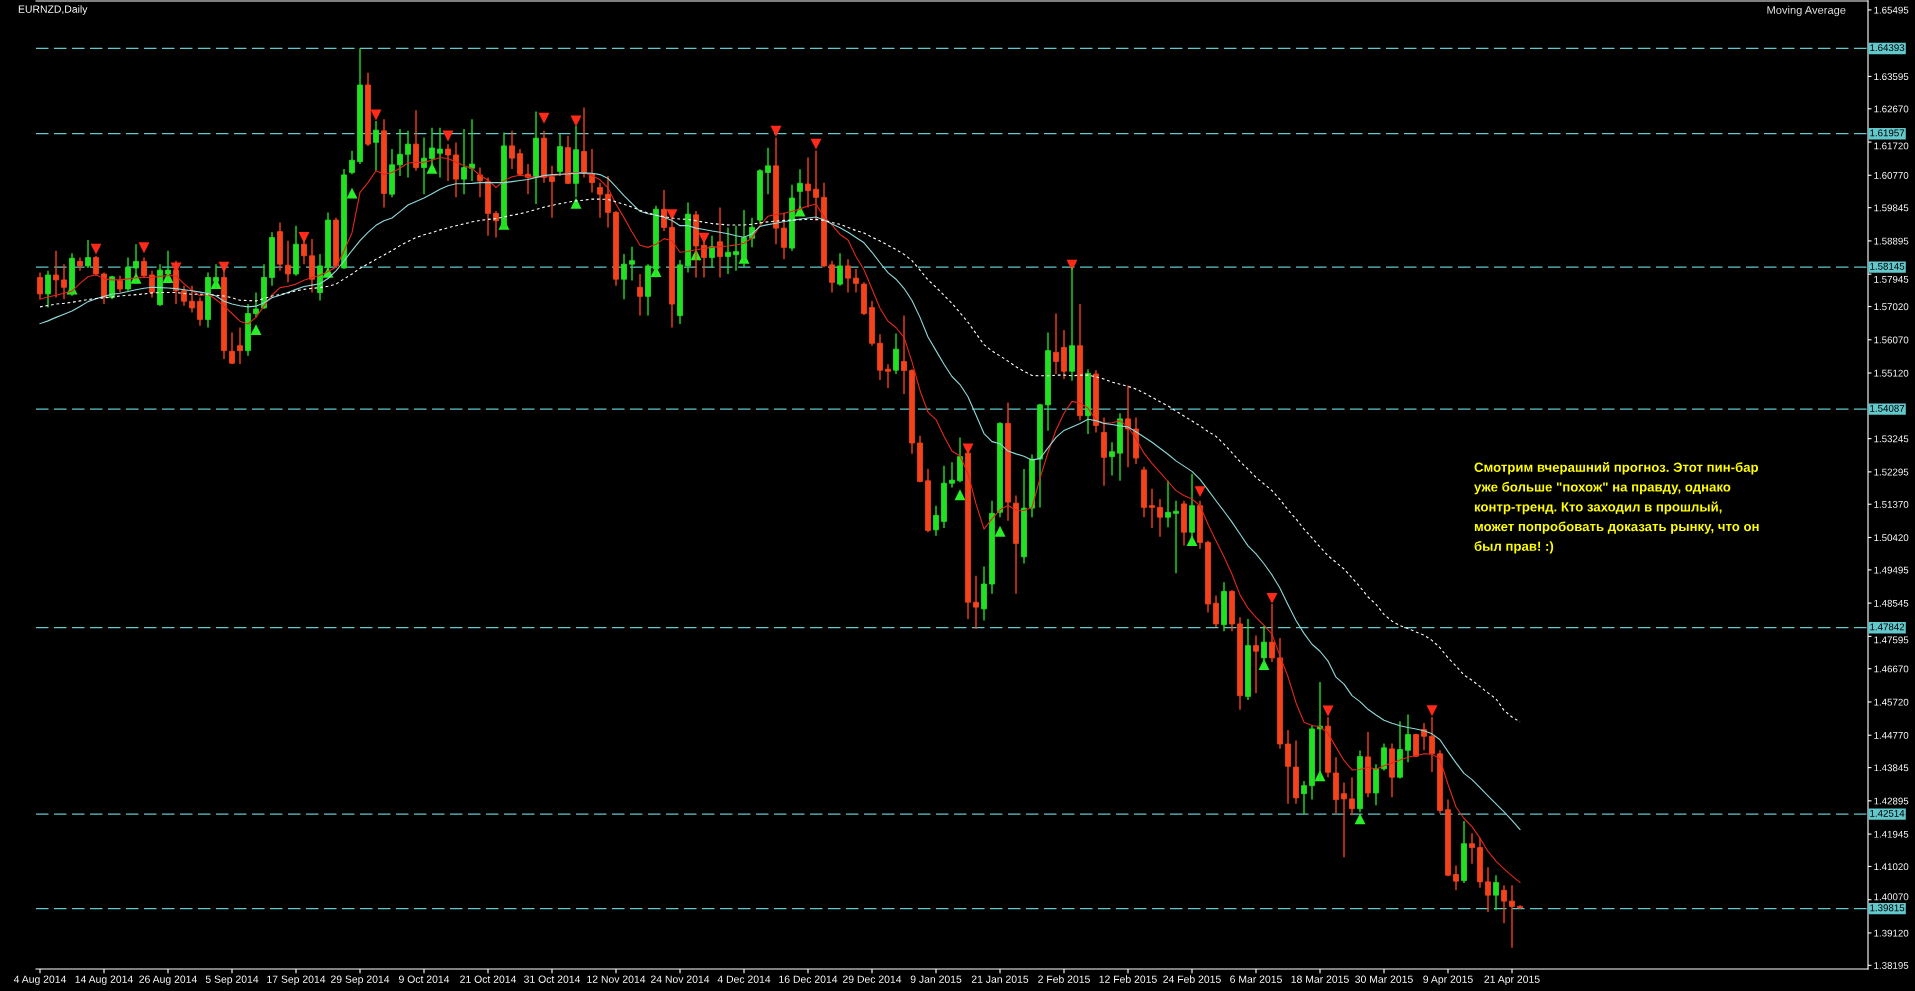 The image size is (1915, 991). Describe the element at coordinates (1256, 979) in the screenshot. I see `x-tick-label: 6 Mar 2015` at that location.